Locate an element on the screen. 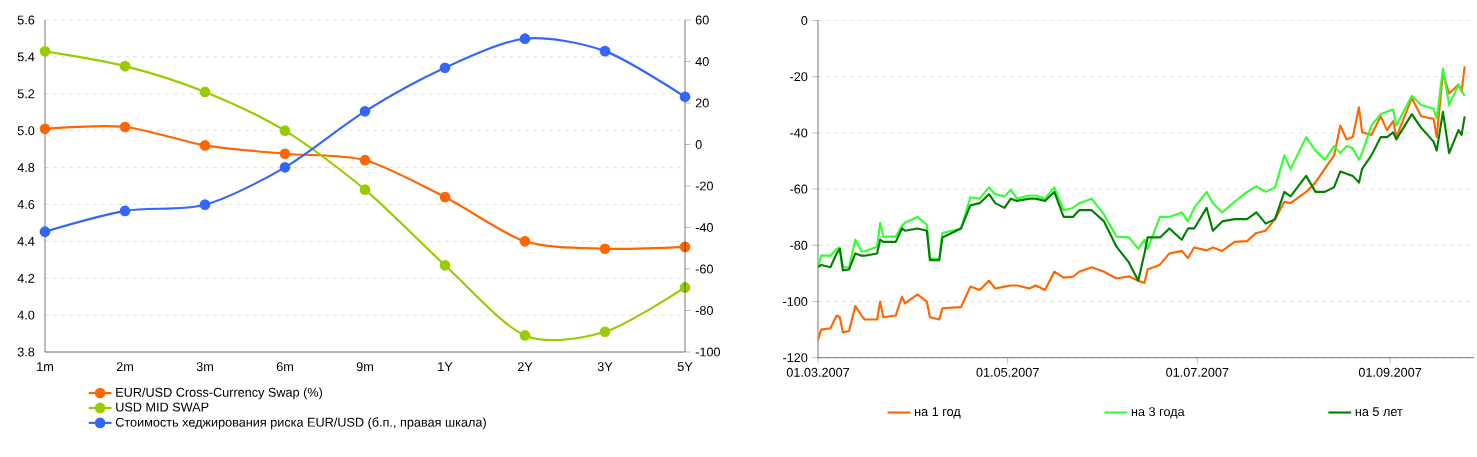  y-tick-label: -20 is located at coordinates (799, 77).